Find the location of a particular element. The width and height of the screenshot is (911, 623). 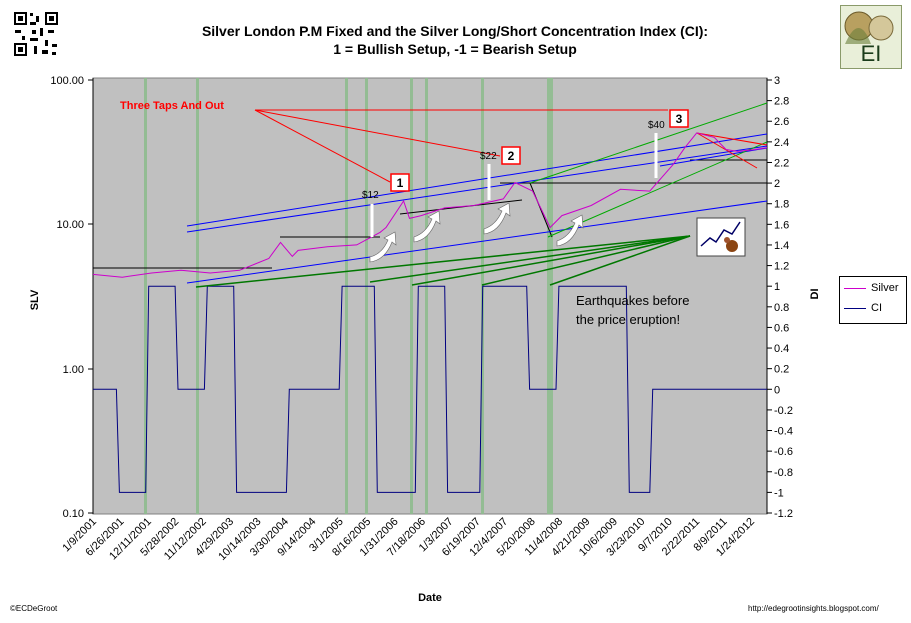

legend-item-silver: Silver is located at coordinates (871, 288).